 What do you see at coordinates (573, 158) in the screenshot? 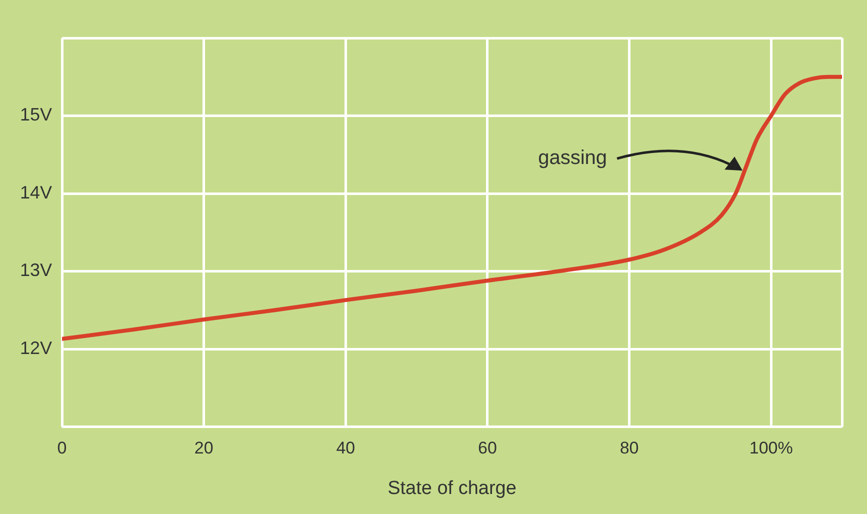
I see `annotation: gassing` at bounding box center [573, 158].